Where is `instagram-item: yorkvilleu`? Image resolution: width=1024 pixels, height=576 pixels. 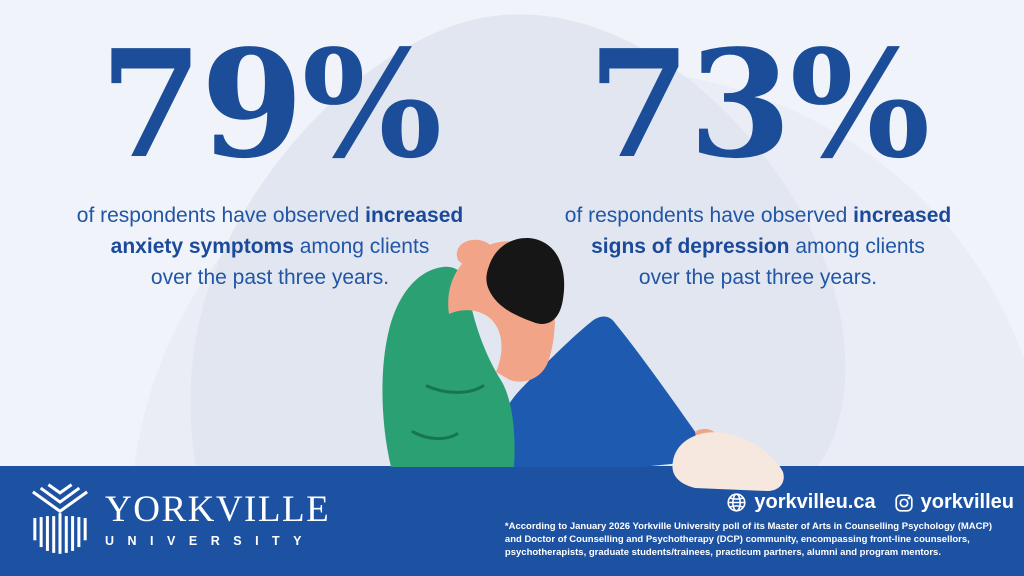 instagram-item: yorkvilleu is located at coordinates (954, 502).